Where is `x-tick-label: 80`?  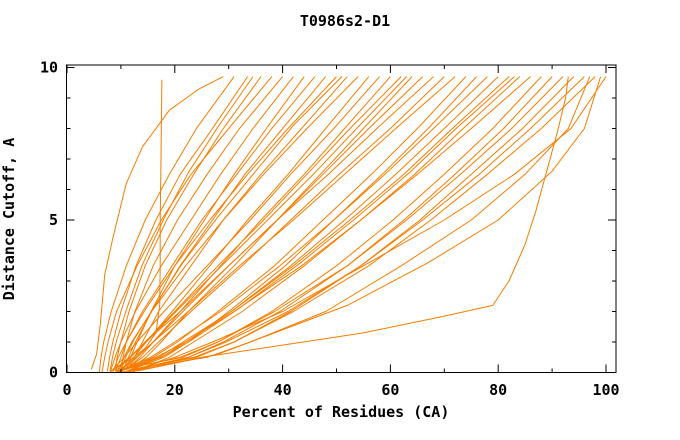
x-tick-label: 80 is located at coordinates (498, 390).